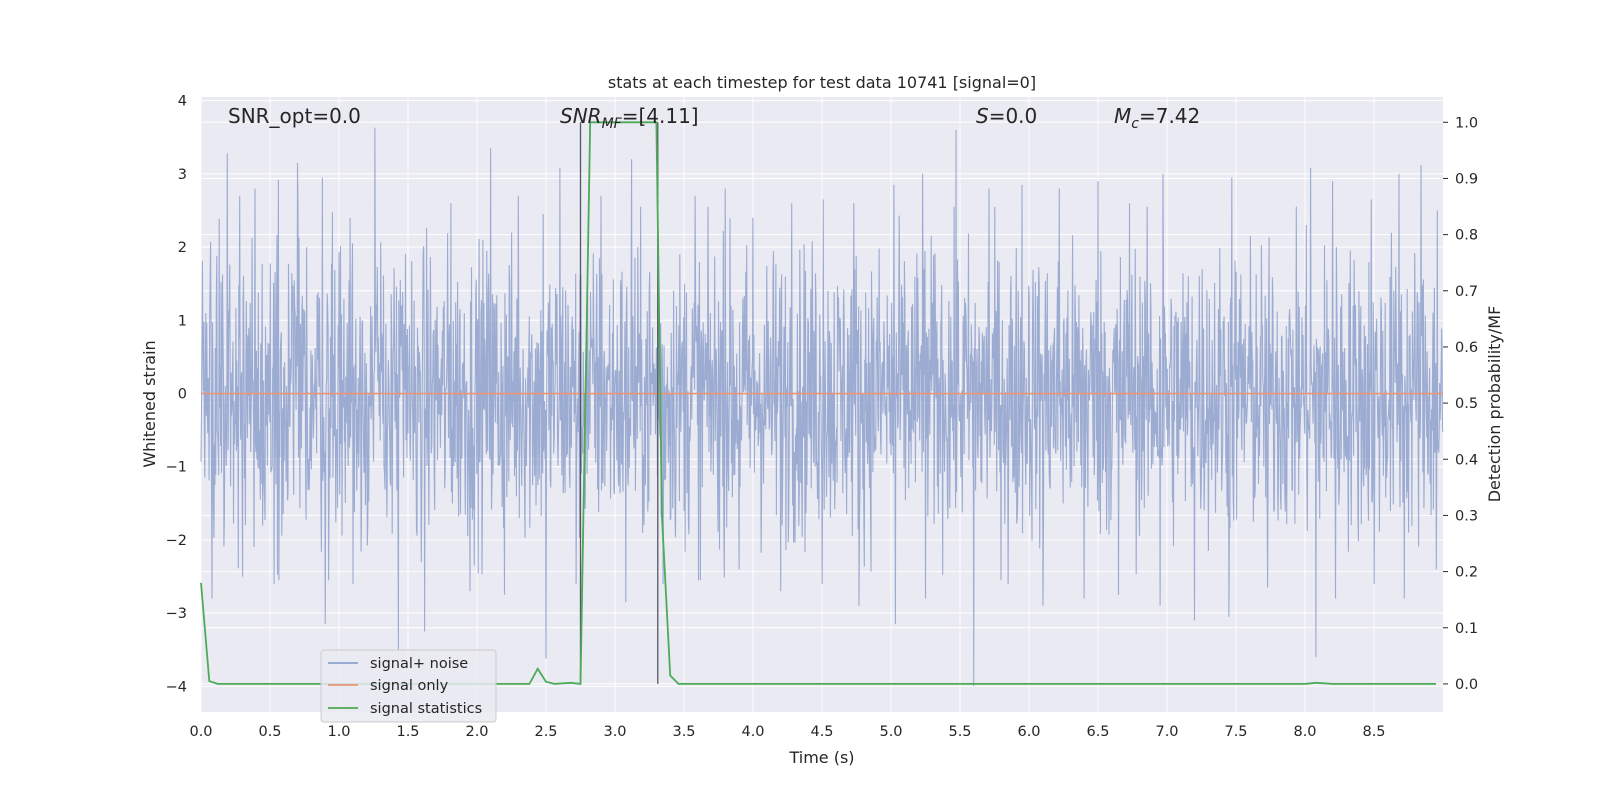 The image size is (1600, 800). I want to click on y-tick-label: 3, so click(182, 175).